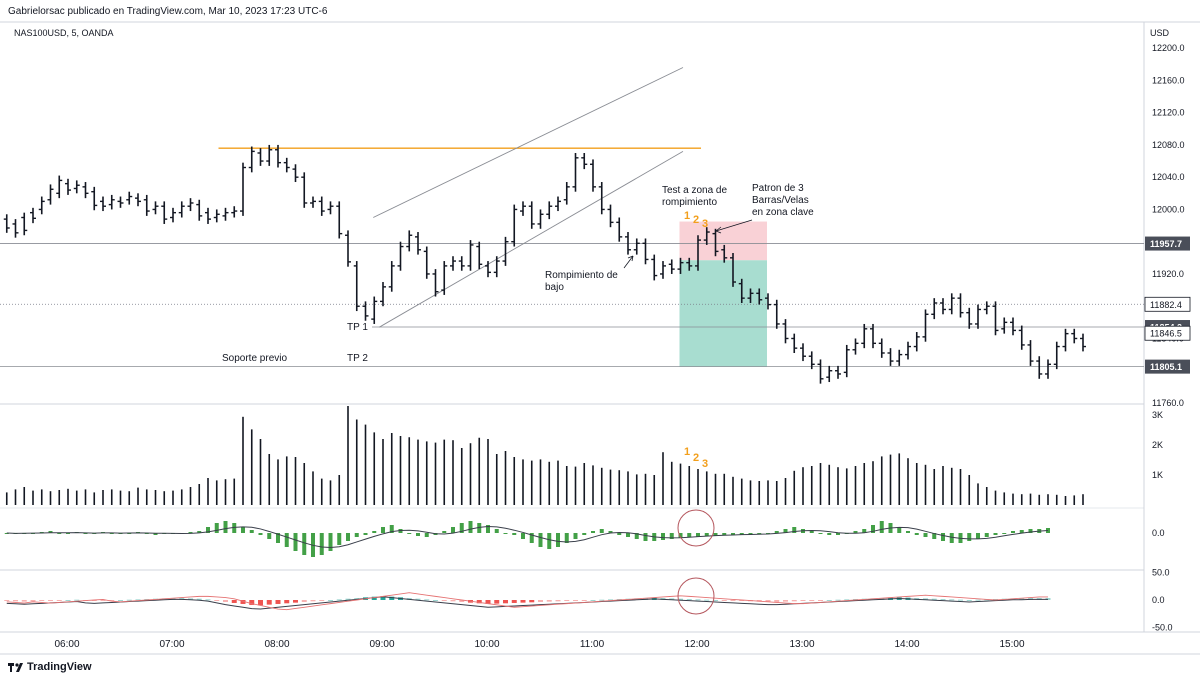  I want to click on time-tick-0: 06:00, so click(66, 644).